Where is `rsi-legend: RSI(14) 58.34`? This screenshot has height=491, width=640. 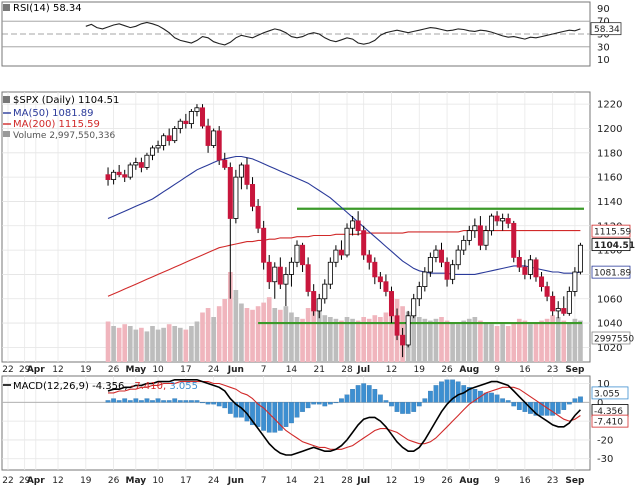
rsi-legend: RSI(14) 58.34 is located at coordinates (47, 8).